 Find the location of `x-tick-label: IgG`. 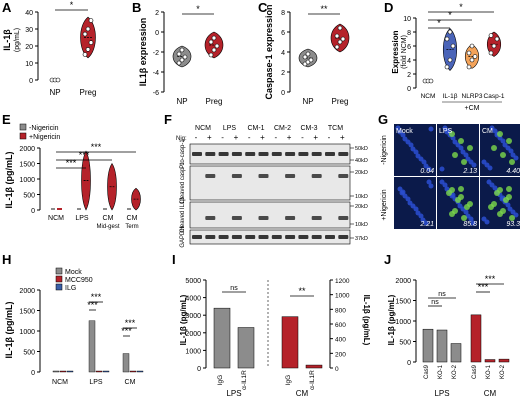

x-tick-label: IgG is located at coordinates (288, 380).